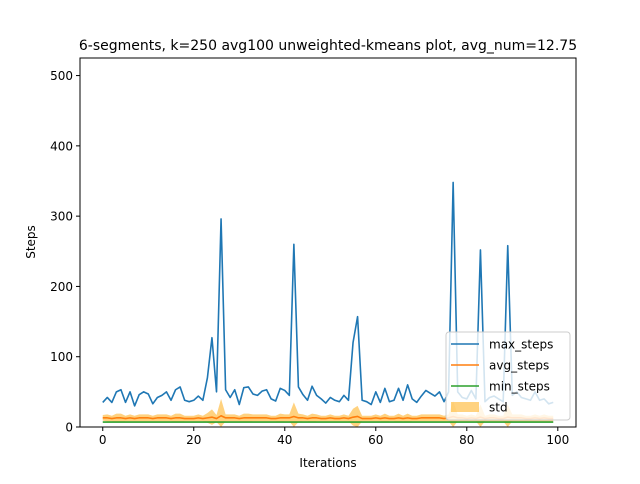 Image resolution: width=640 pixels, height=484 pixels. Describe the element at coordinates (61, 146) in the screenshot. I see `y-tick-label: 400` at that location.